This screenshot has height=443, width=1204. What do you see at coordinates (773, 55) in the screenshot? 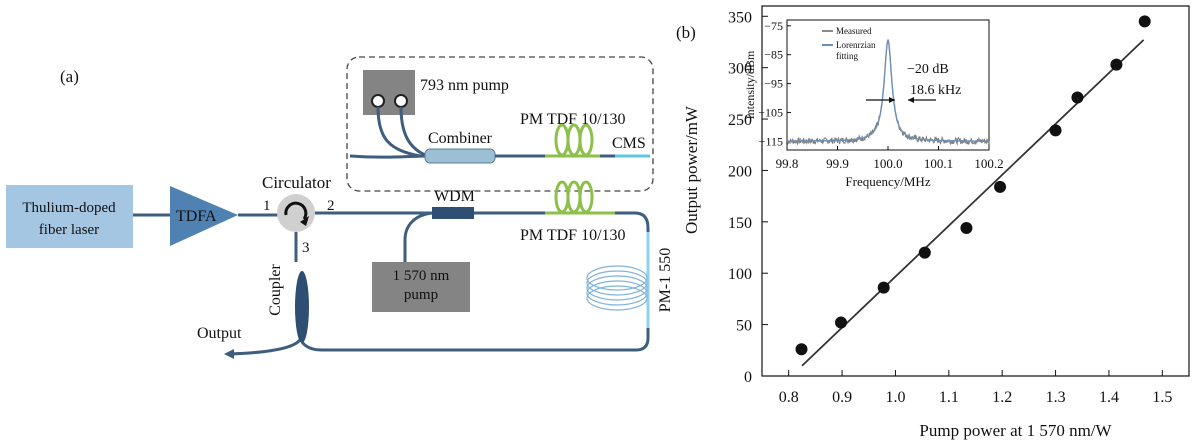
I see `inset-y-tick-label: −85` at bounding box center [773, 55].